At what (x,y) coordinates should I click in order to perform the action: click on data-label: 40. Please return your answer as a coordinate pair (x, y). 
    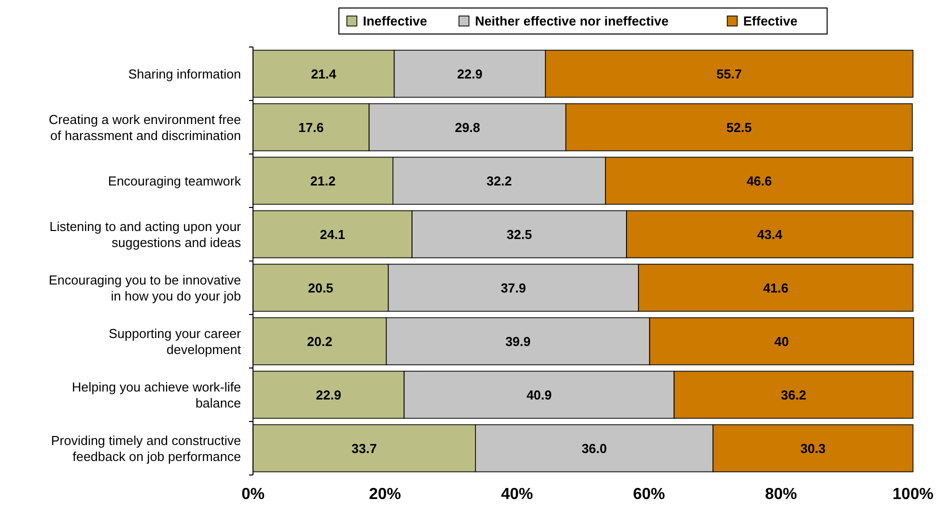
    Looking at the image, I should click on (781, 341).